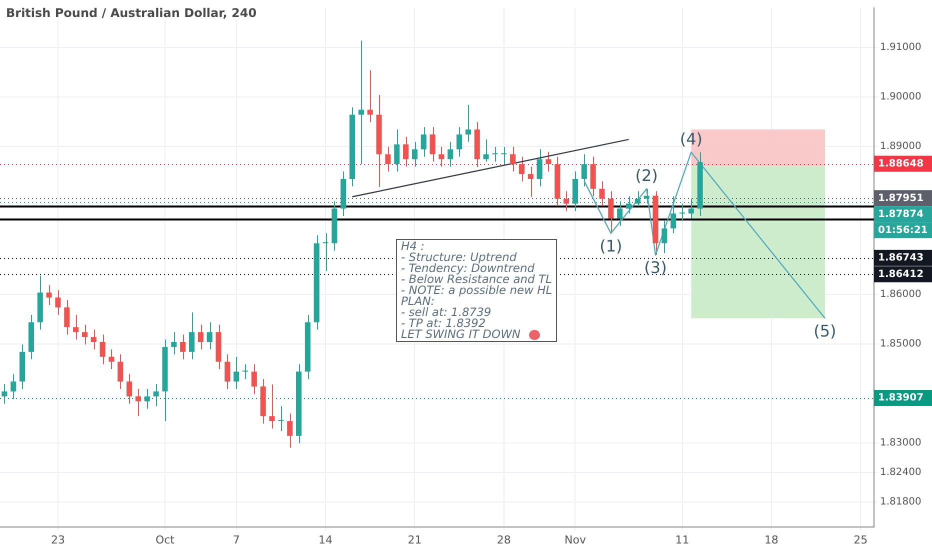 This screenshot has height=550, width=932. I want to click on ref-line-label: 1.87874, so click(901, 214).